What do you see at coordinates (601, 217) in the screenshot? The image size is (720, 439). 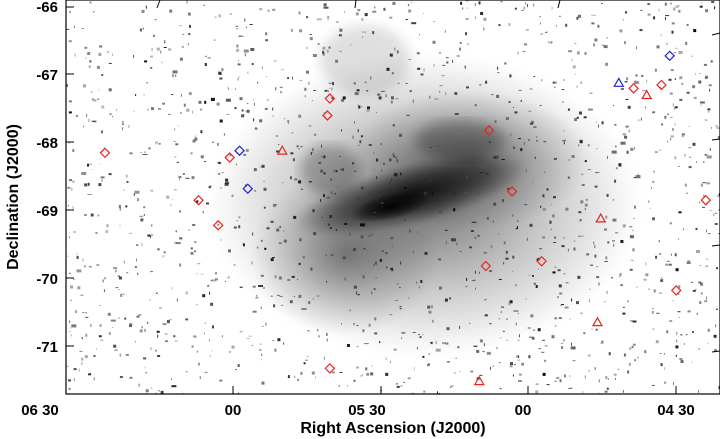 I see `red-triangle-marker` at bounding box center [601, 217].